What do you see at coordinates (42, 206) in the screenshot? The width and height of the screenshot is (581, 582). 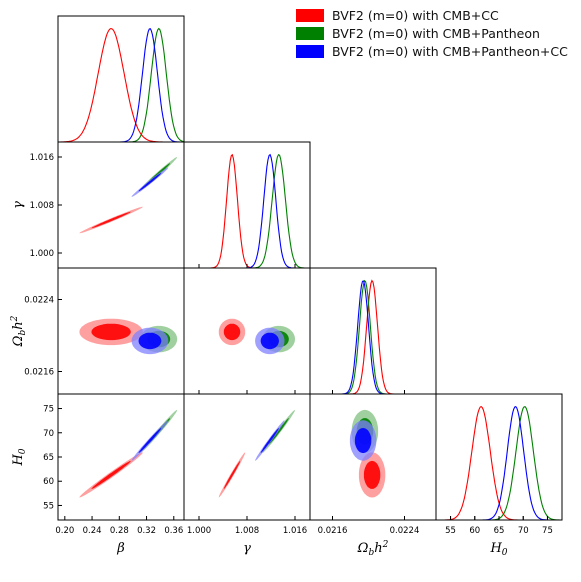 I see `y-tick-label-gamma: 1.008` at bounding box center [42, 206].